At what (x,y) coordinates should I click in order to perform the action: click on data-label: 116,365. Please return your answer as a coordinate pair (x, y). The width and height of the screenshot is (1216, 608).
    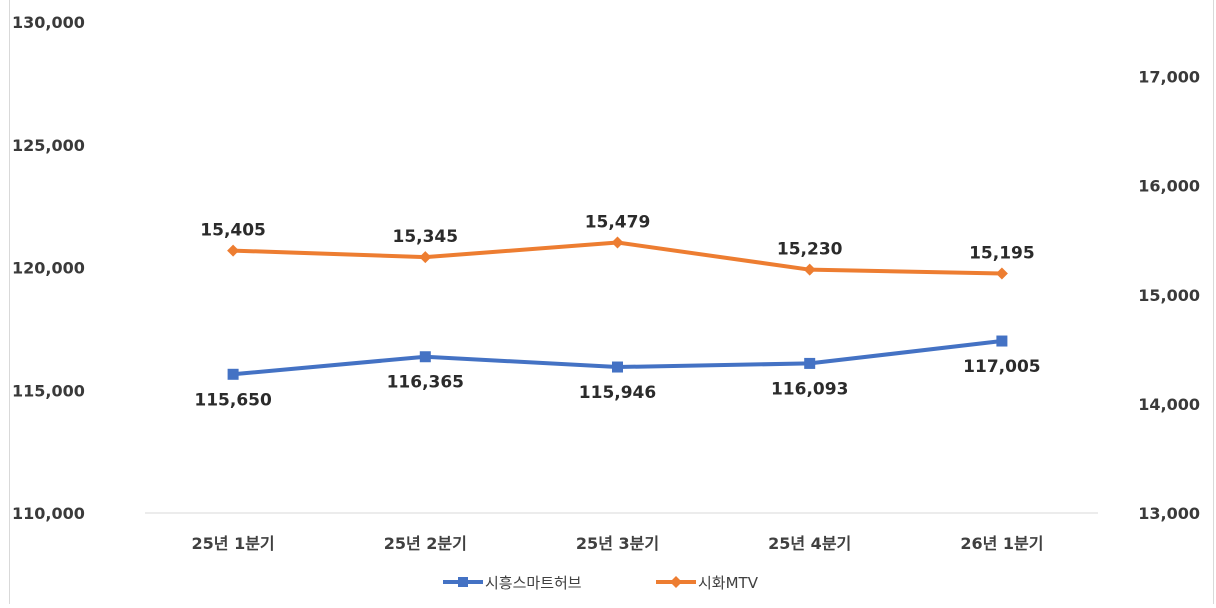
    Looking at the image, I should click on (425, 383).